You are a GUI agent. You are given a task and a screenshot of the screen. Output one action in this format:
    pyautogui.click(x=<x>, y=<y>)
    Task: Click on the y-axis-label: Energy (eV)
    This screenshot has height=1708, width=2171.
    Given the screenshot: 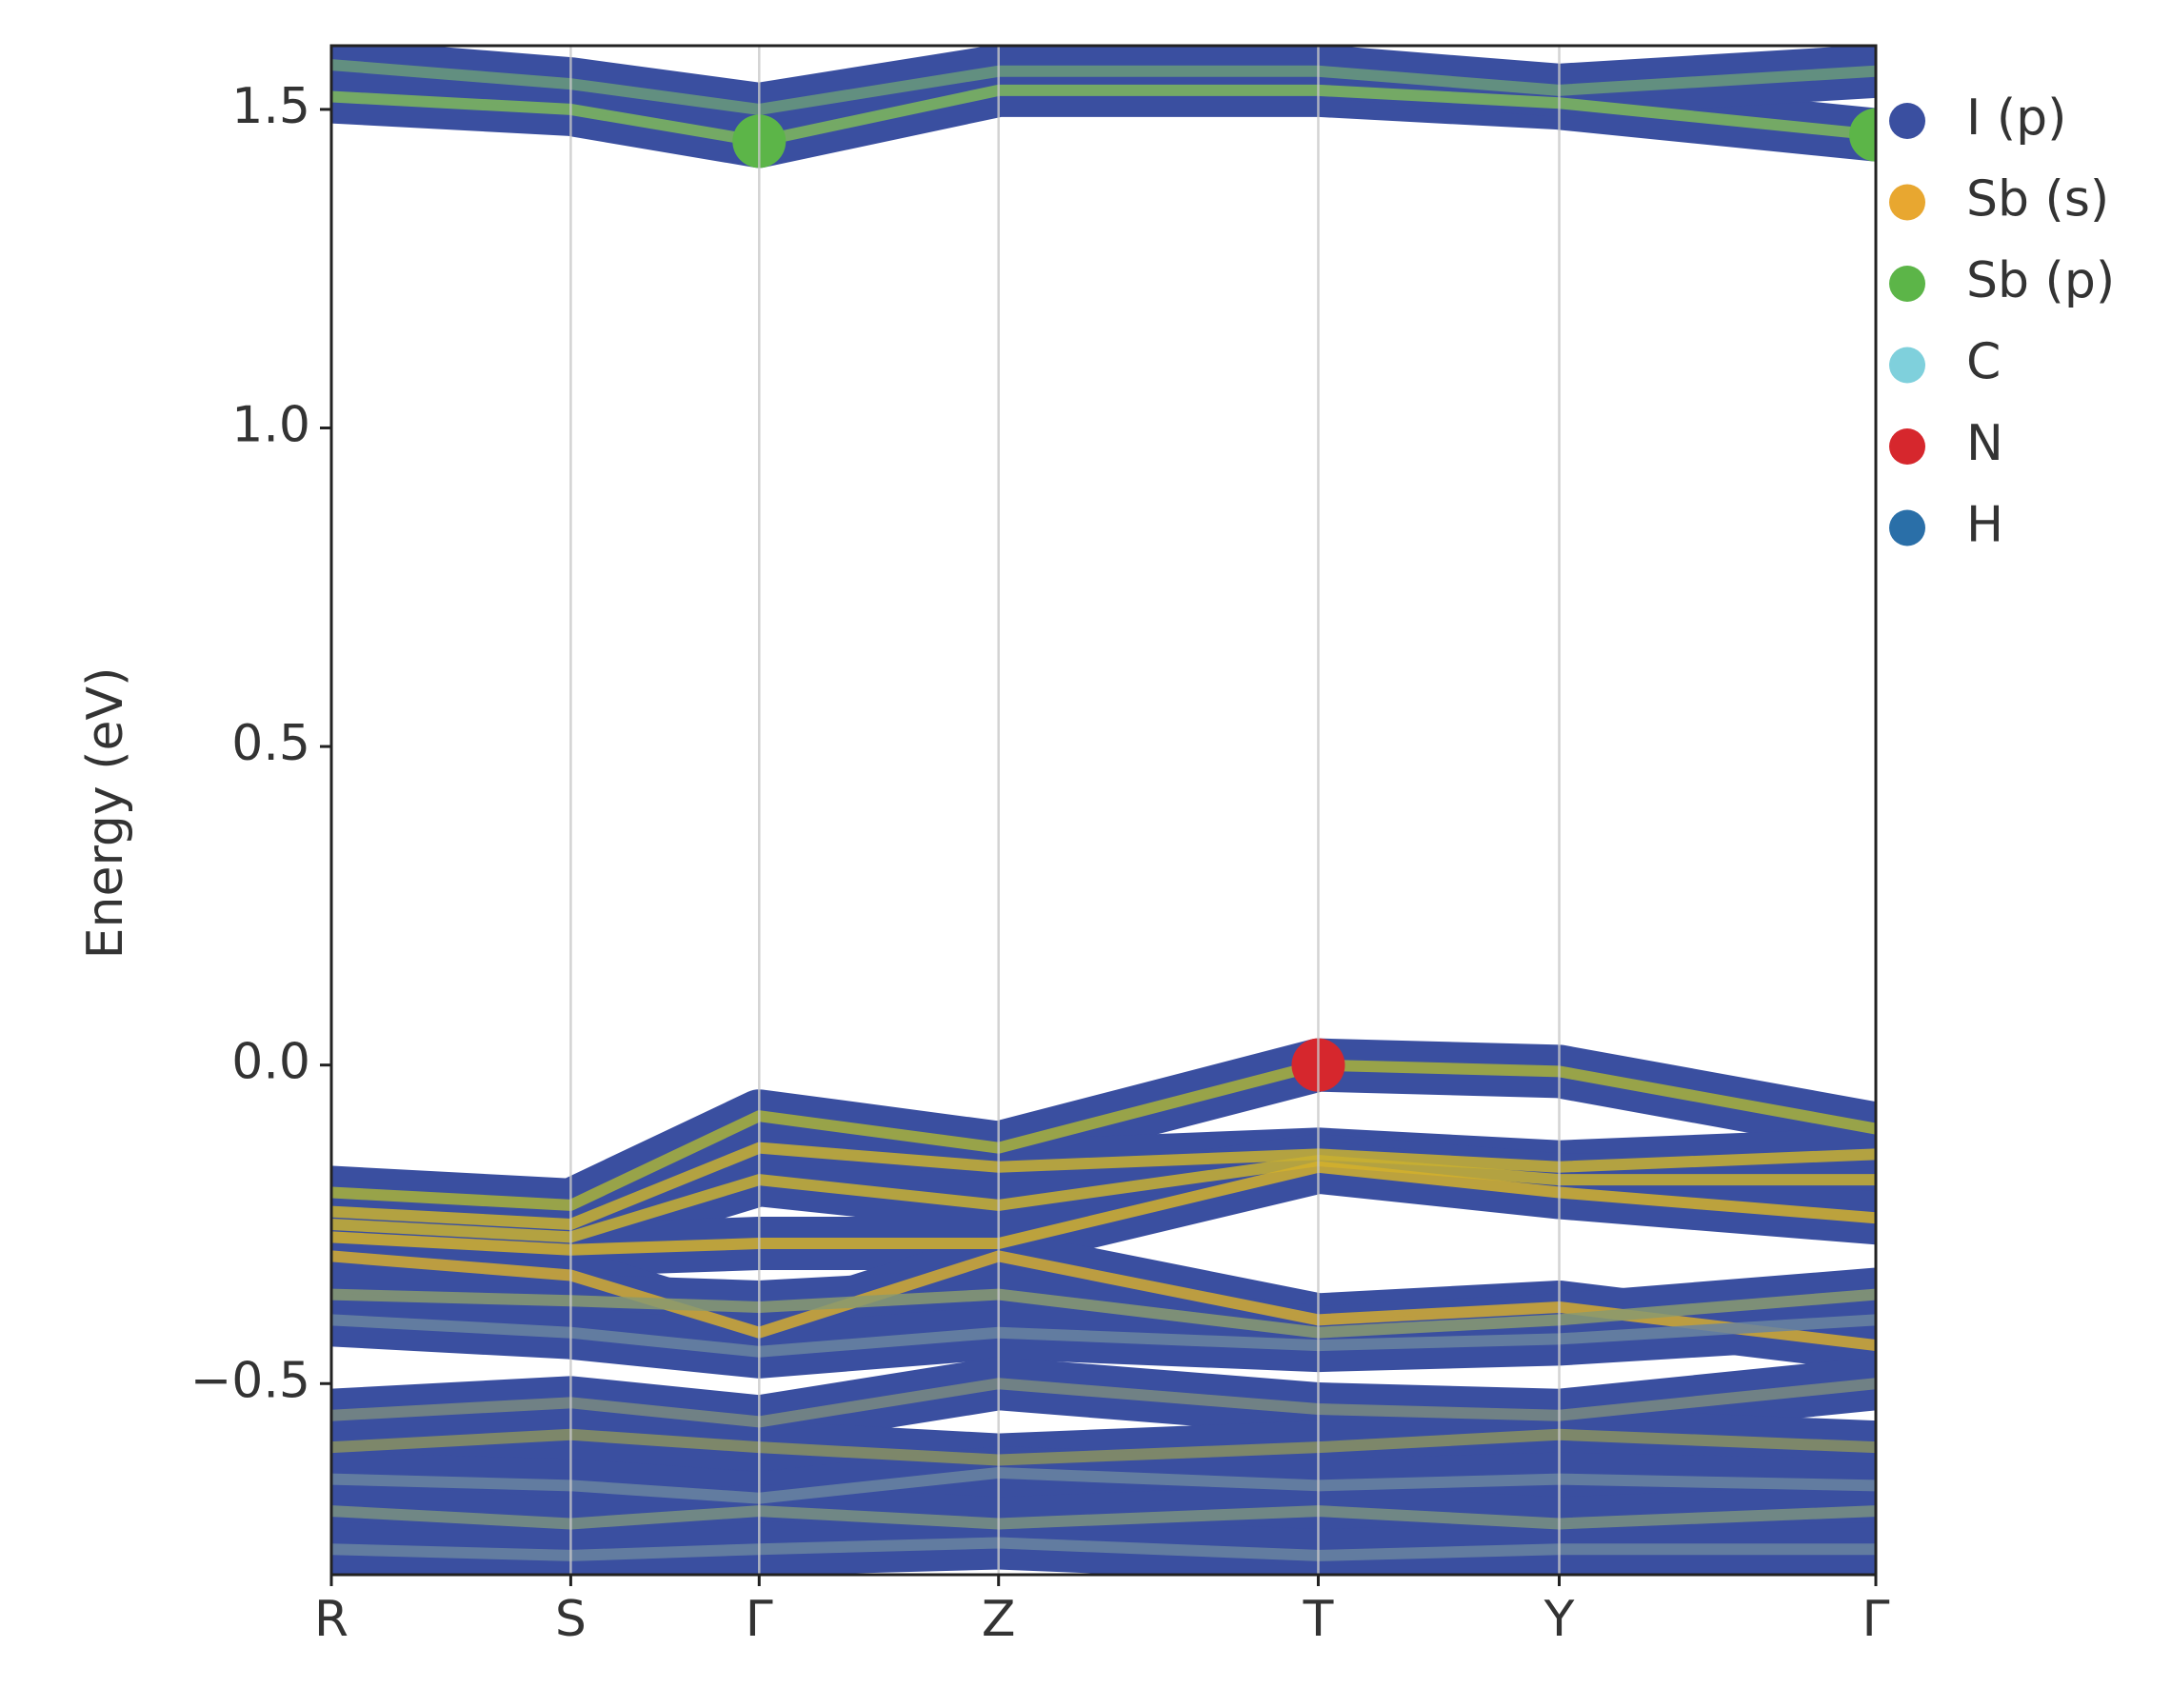 What is the action you would take?
    pyautogui.click(x=106, y=813)
    